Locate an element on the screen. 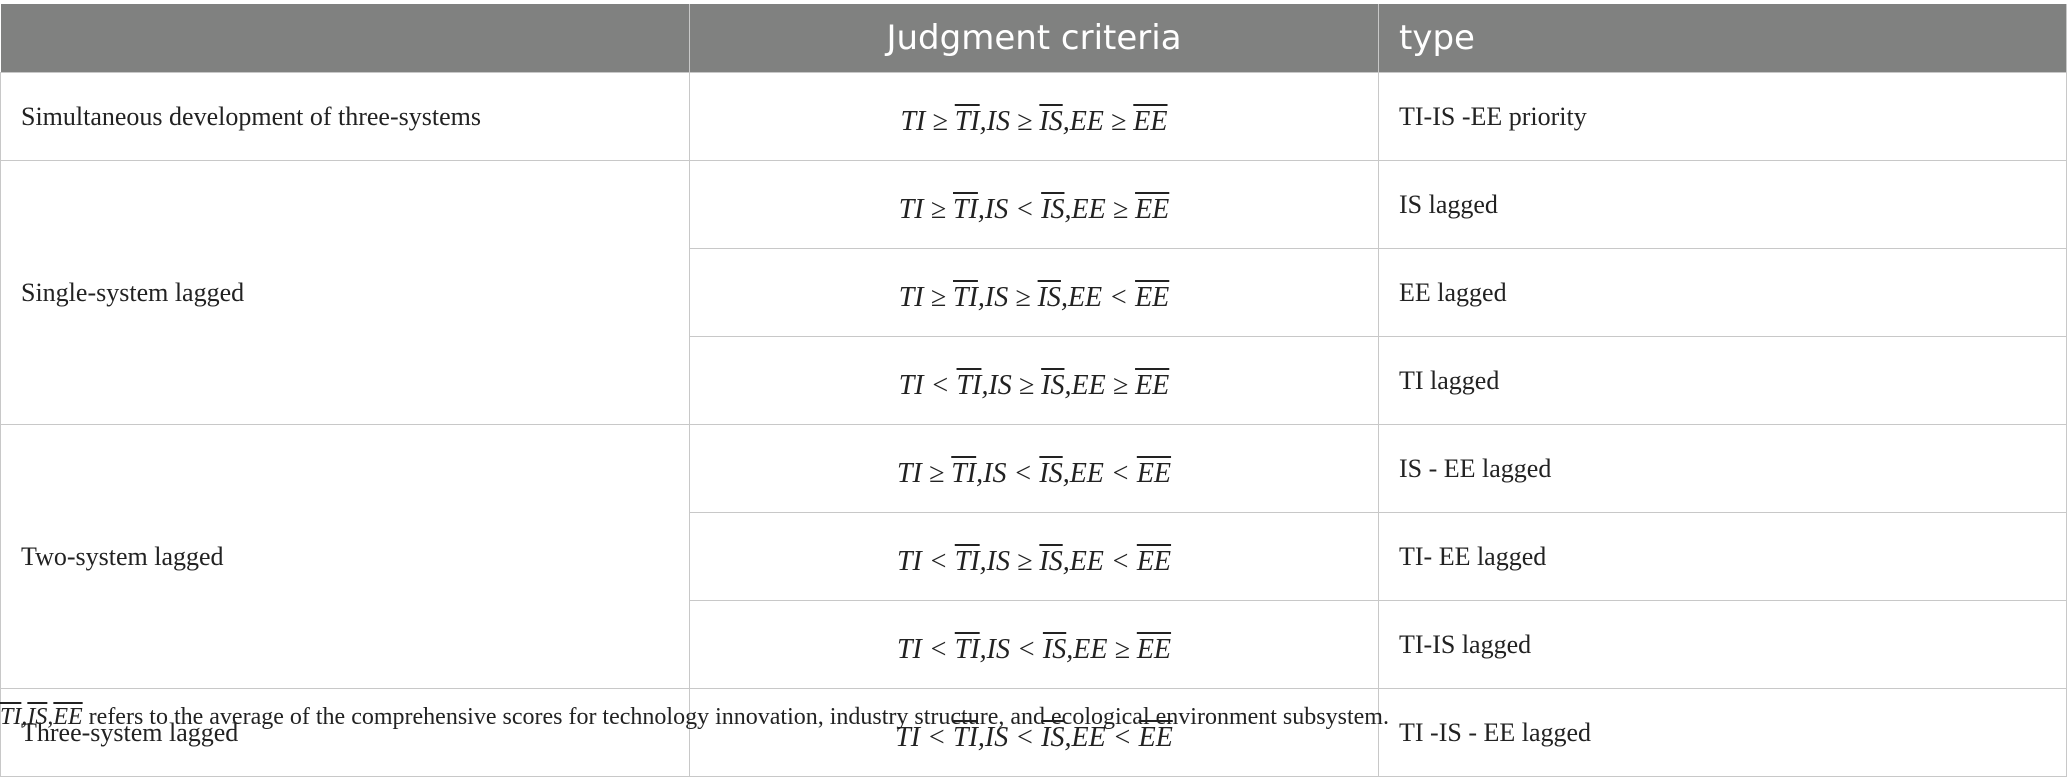  criteria-cell: TI < TI,IS ≥ IS,EE ≥ EE is located at coordinates (1034, 380).